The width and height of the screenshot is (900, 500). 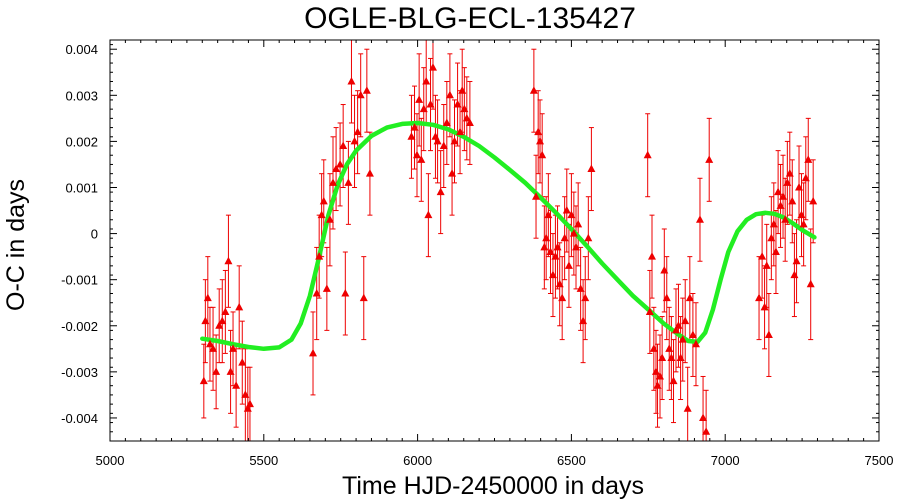 I want to click on y-tick-label: -0.002, so click(x=79, y=326).